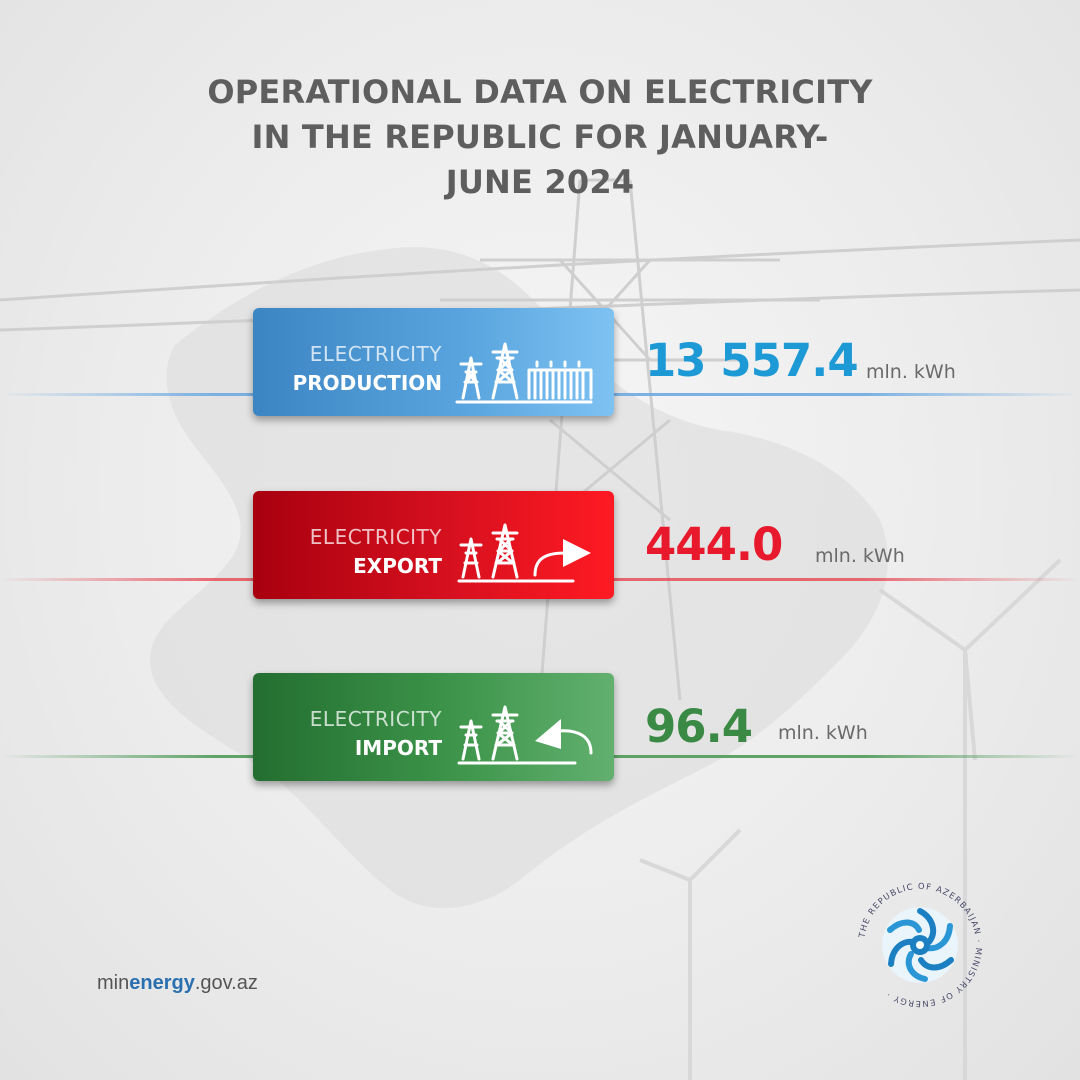  What do you see at coordinates (540, 182) in the screenshot?
I see `title-line-3: JUNE 2024` at bounding box center [540, 182].